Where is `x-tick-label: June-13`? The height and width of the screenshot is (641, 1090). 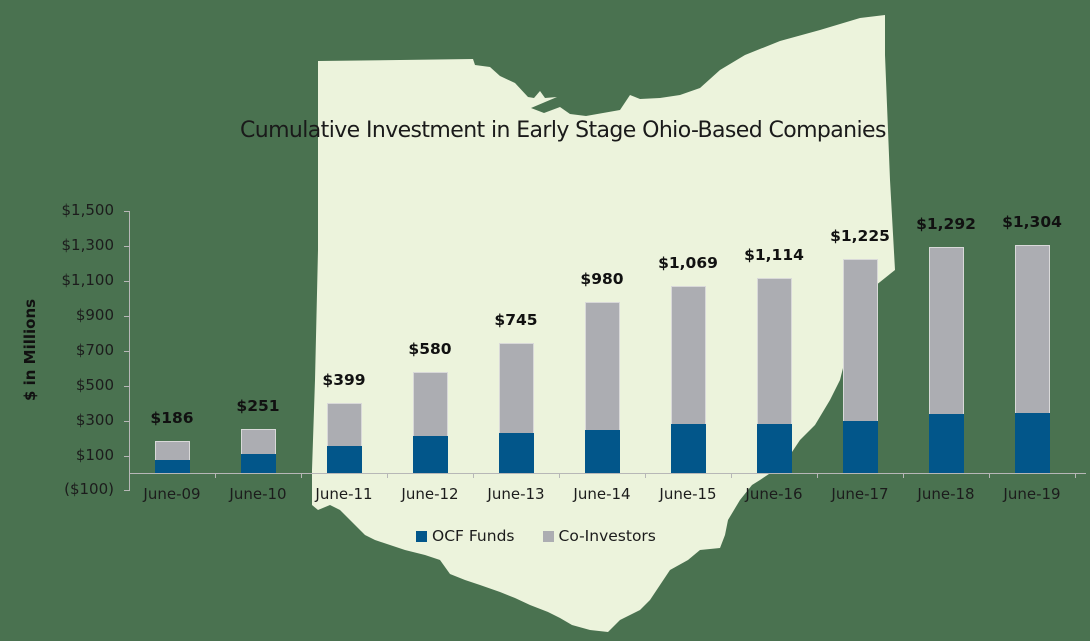 x-tick-label: June-13 is located at coordinates (516, 494).